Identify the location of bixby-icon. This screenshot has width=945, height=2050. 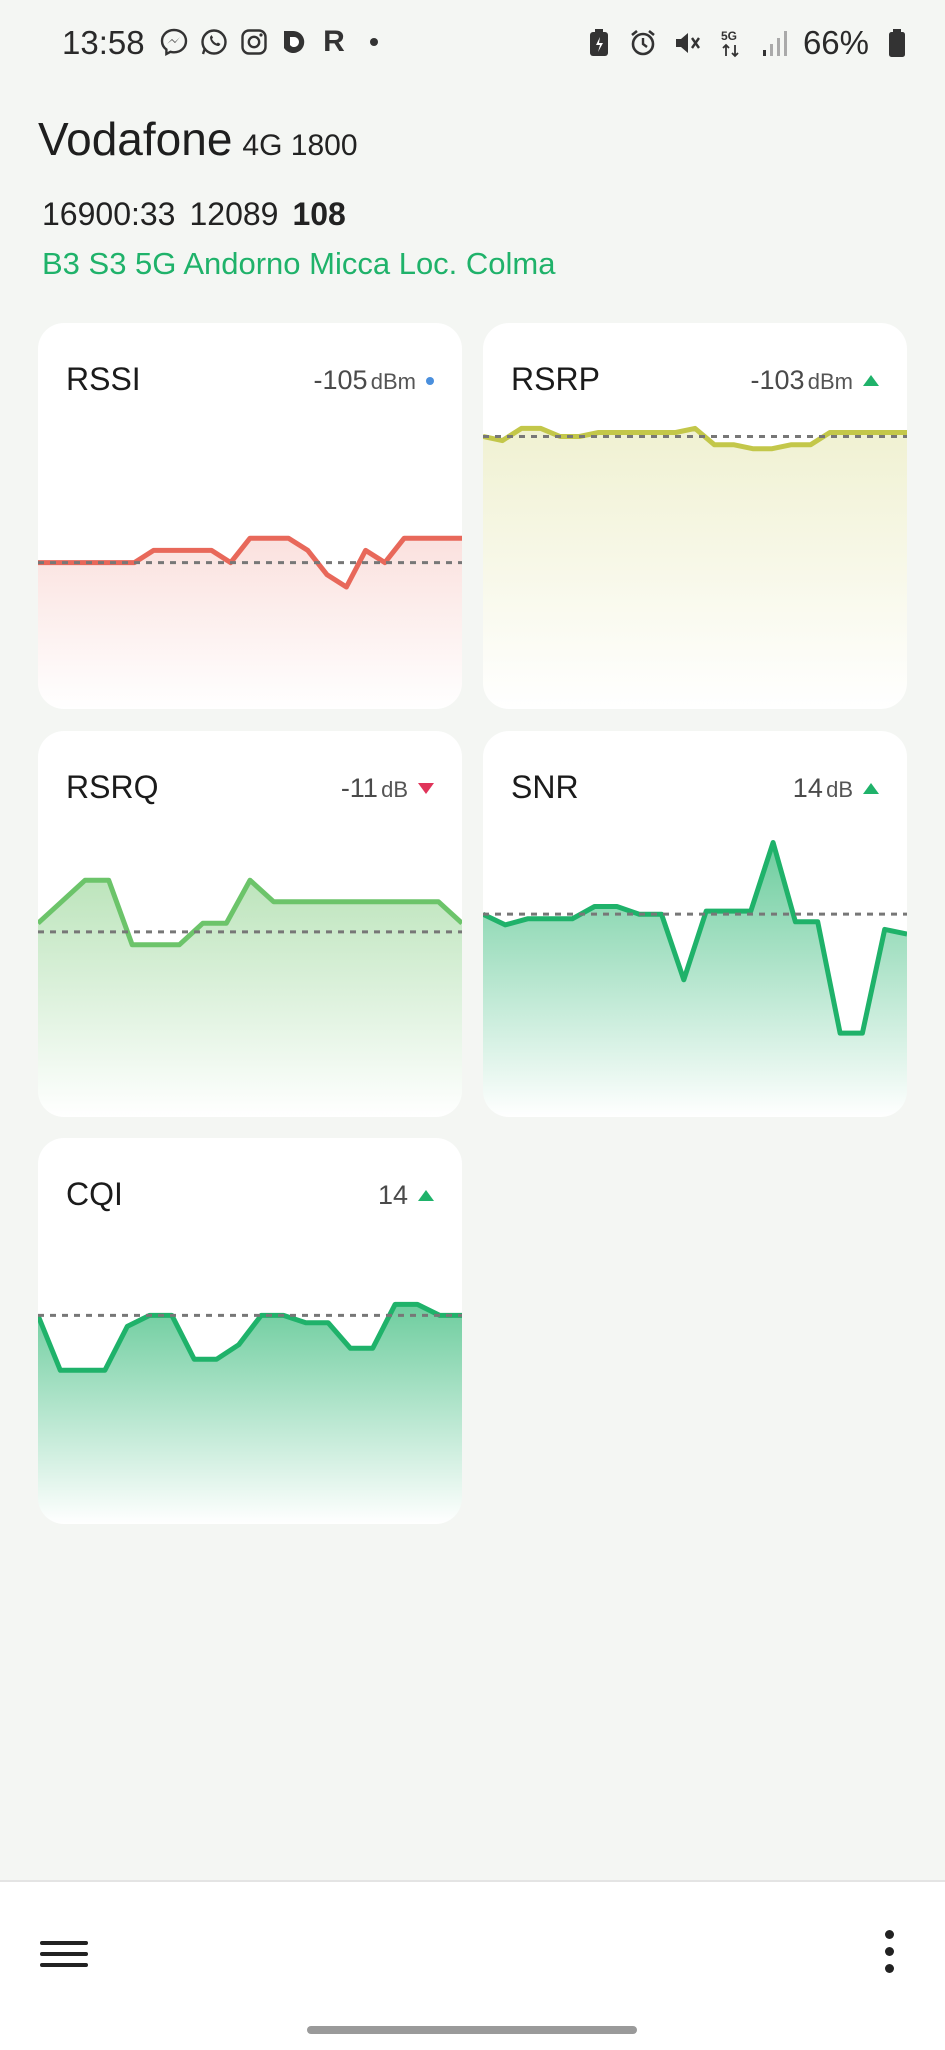
(294, 42).